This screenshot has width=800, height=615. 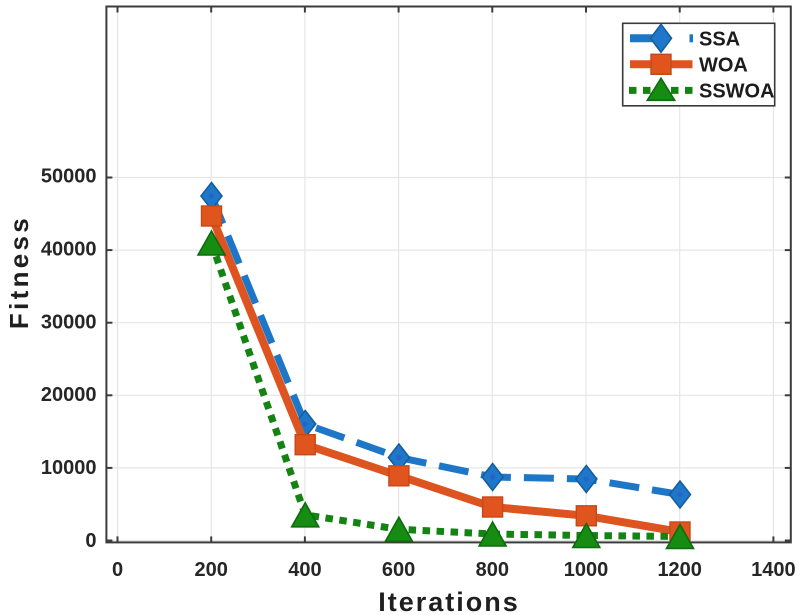 I want to click on svg-text: 20000, so click(x=69, y=395).